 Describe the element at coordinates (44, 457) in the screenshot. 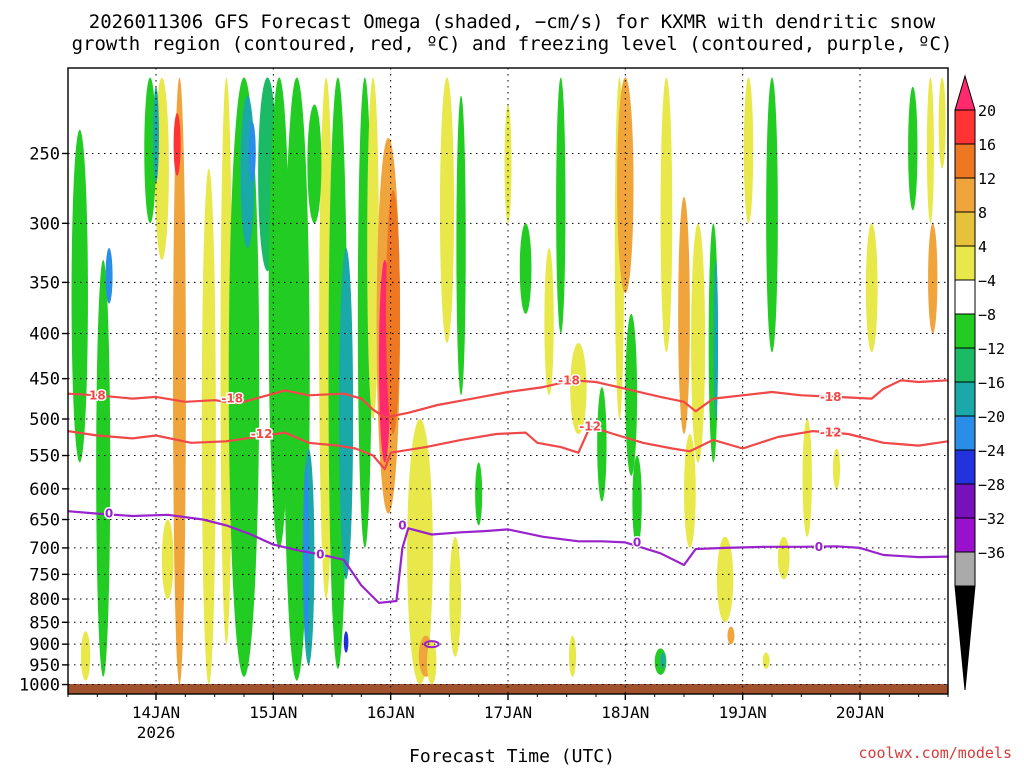

I see `y-tick-label-550: 550` at that location.